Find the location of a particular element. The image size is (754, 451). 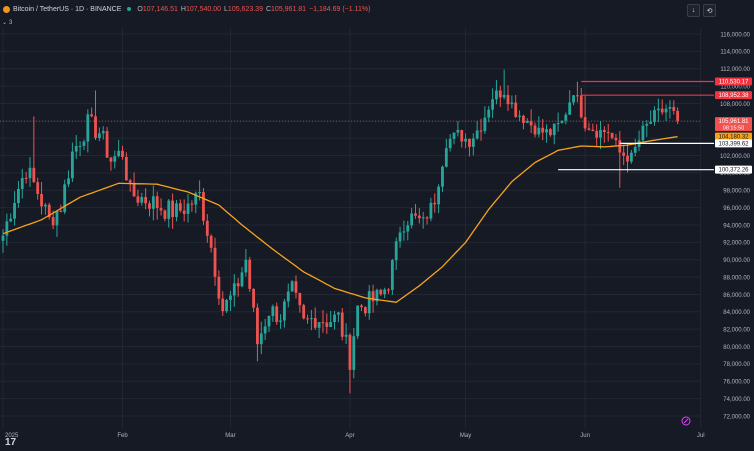

high-label: H is located at coordinates (183, 9).